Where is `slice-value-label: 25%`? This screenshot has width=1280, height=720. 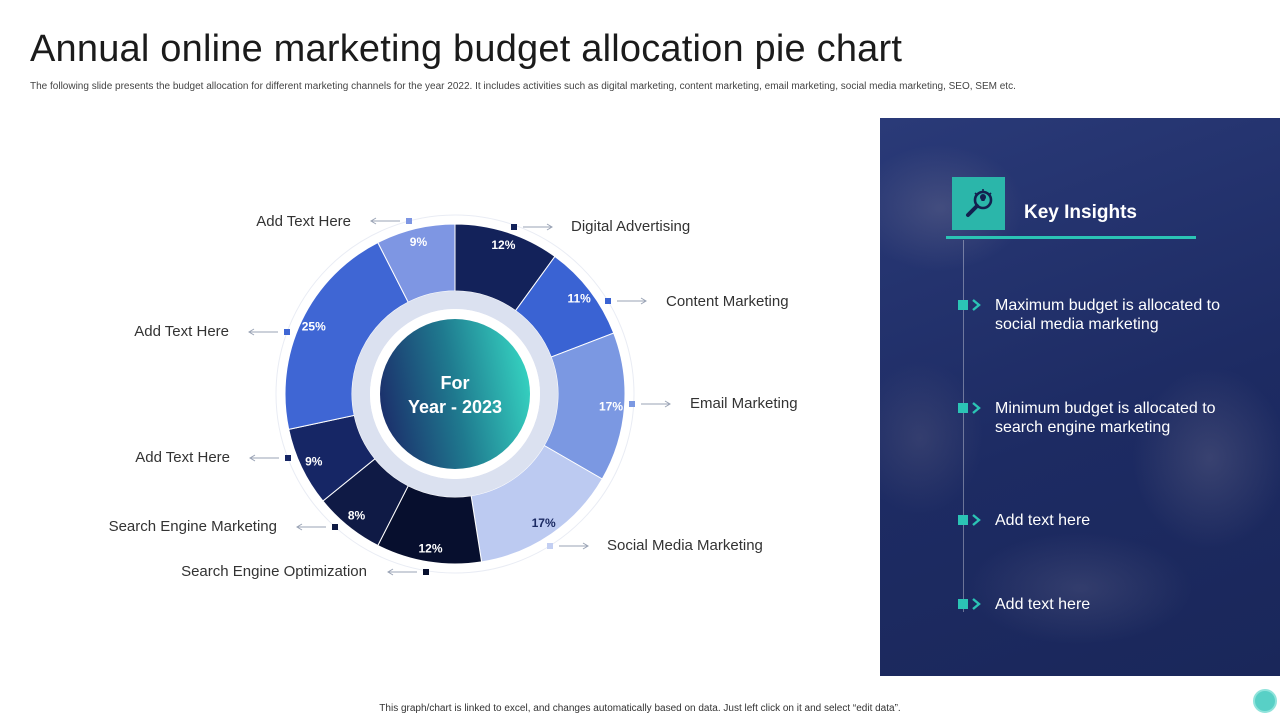 slice-value-label: 25% is located at coordinates (314, 327).